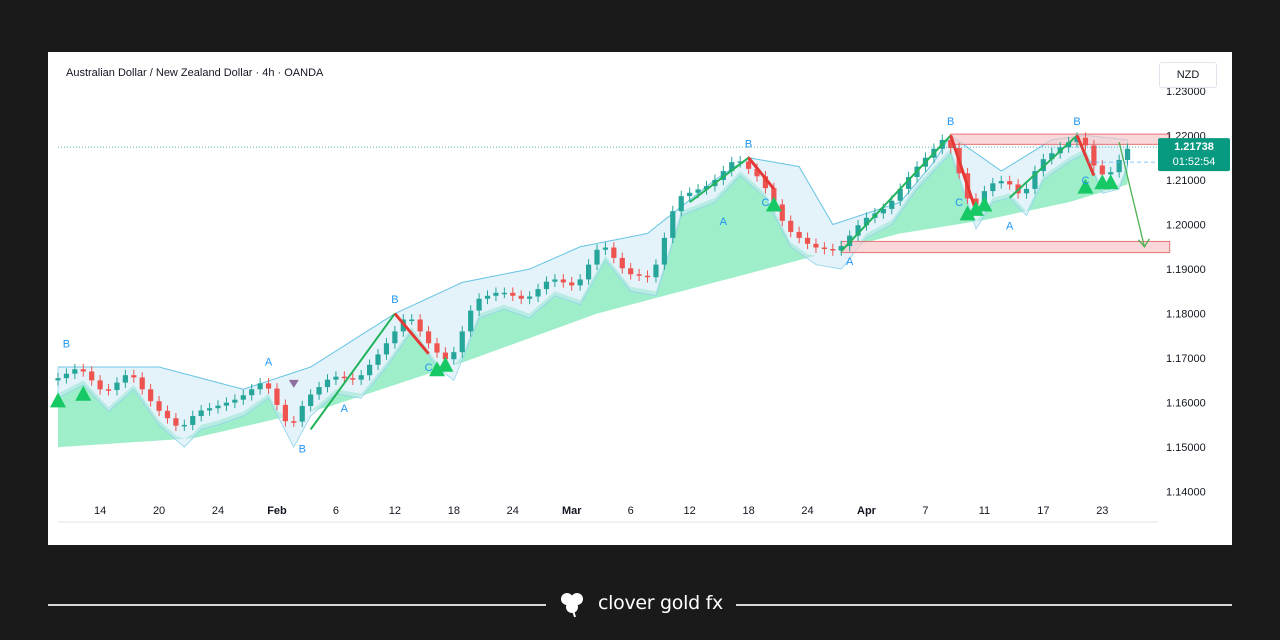 The height and width of the screenshot is (640, 1280). What do you see at coordinates (100, 511) in the screenshot?
I see `x-tick-label: 14` at bounding box center [100, 511].